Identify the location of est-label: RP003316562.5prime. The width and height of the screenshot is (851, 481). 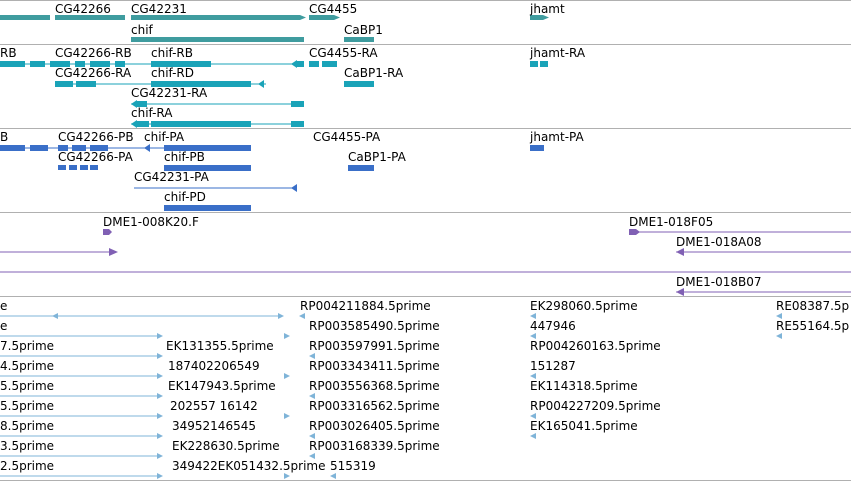
(374, 406).